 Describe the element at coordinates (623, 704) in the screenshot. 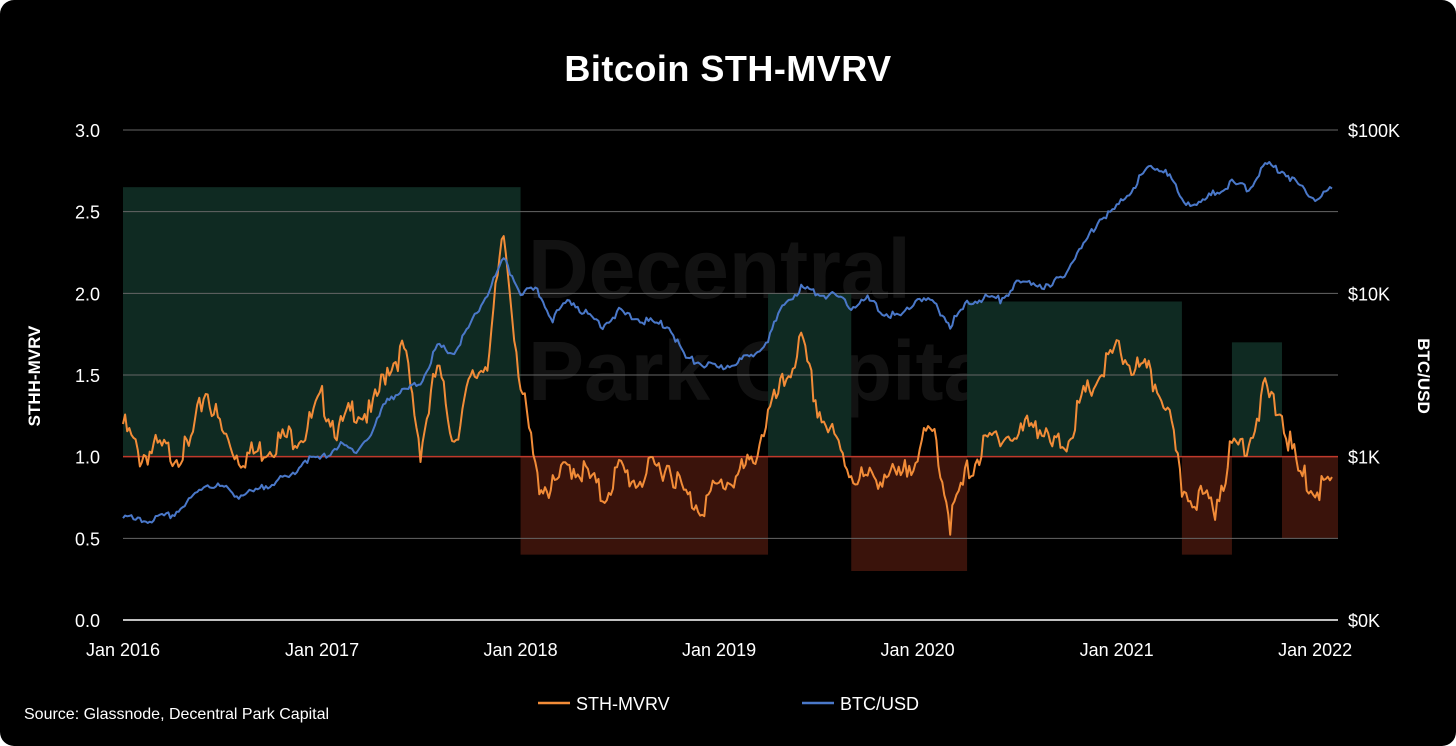

I see `legend-label-sth-mvrv: STH-MVRV` at that location.